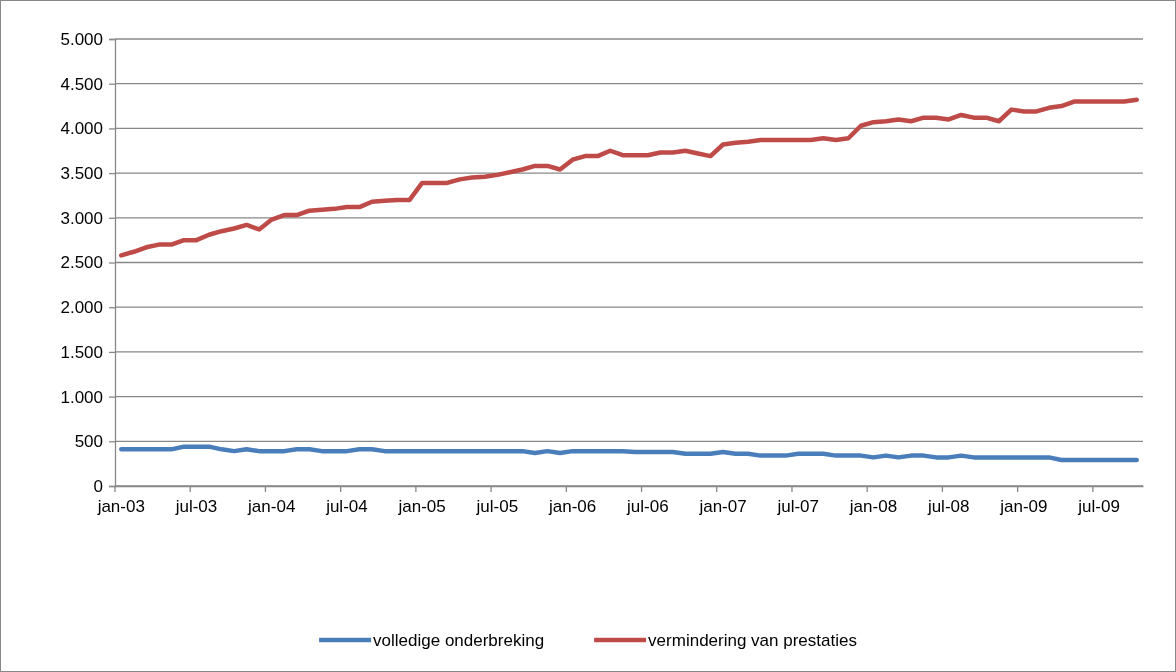  I want to click on x-tick-label: jul-04, so click(346, 507).